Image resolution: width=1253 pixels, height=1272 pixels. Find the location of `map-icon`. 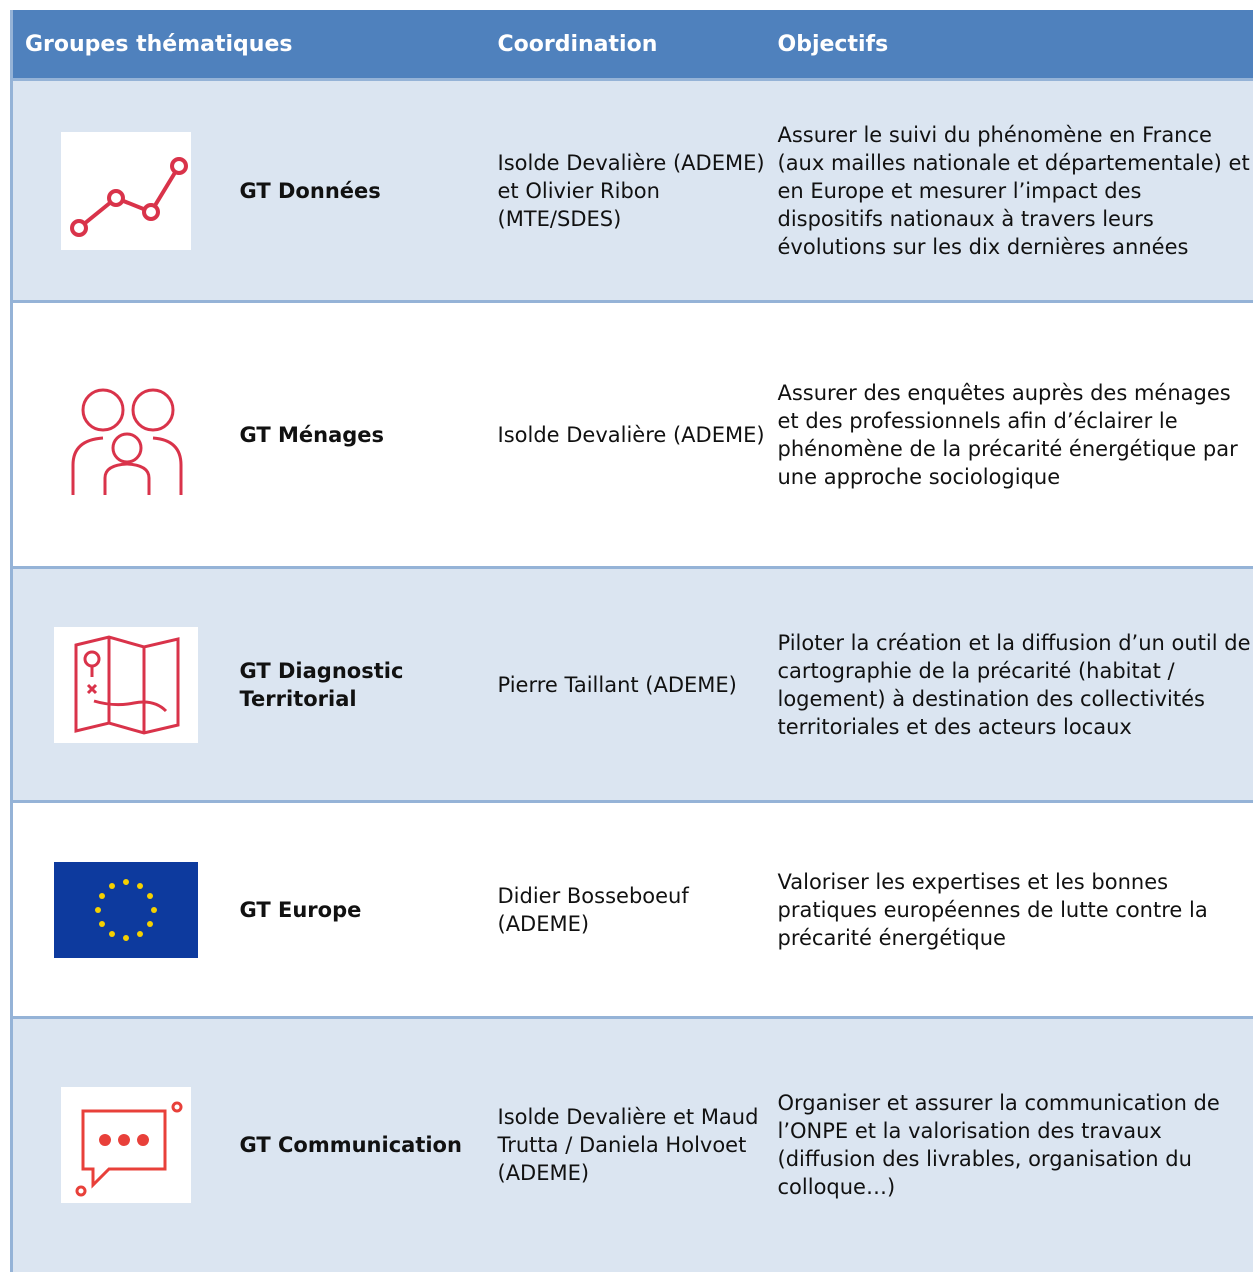

map-icon is located at coordinates (126, 685).